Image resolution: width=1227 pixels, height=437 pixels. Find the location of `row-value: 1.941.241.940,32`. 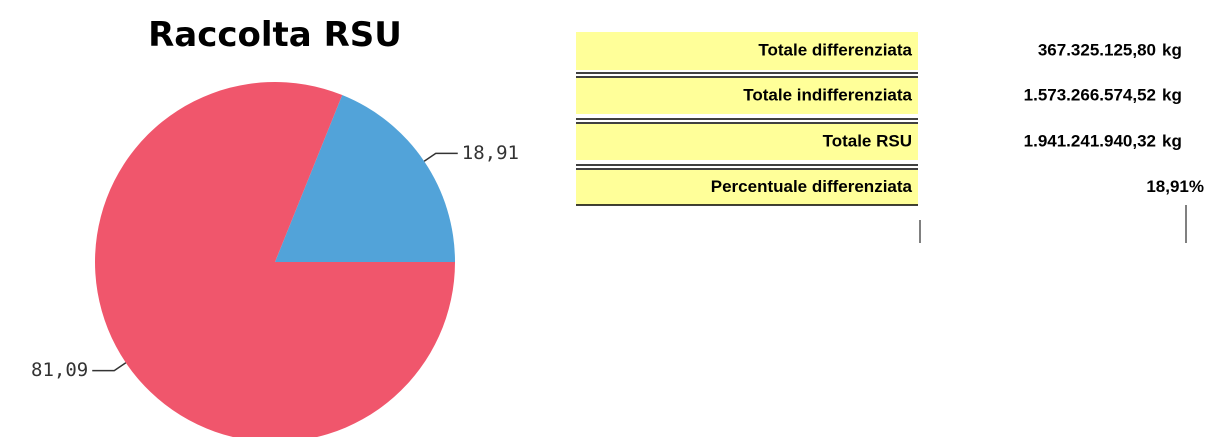

row-value: 1.941.241.940,32 is located at coordinates (1090, 140).